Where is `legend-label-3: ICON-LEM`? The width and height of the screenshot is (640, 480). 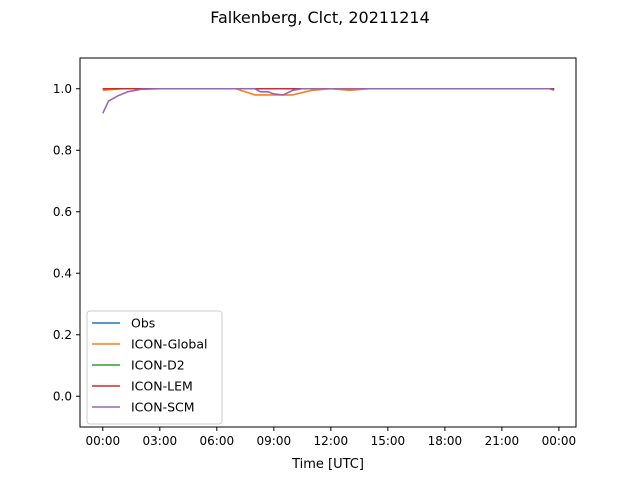
legend-label-3: ICON-LEM is located at coordinates (162, 386).